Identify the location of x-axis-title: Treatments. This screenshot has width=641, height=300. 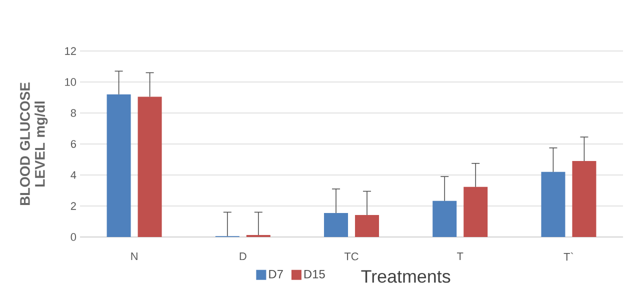
(405, 276).